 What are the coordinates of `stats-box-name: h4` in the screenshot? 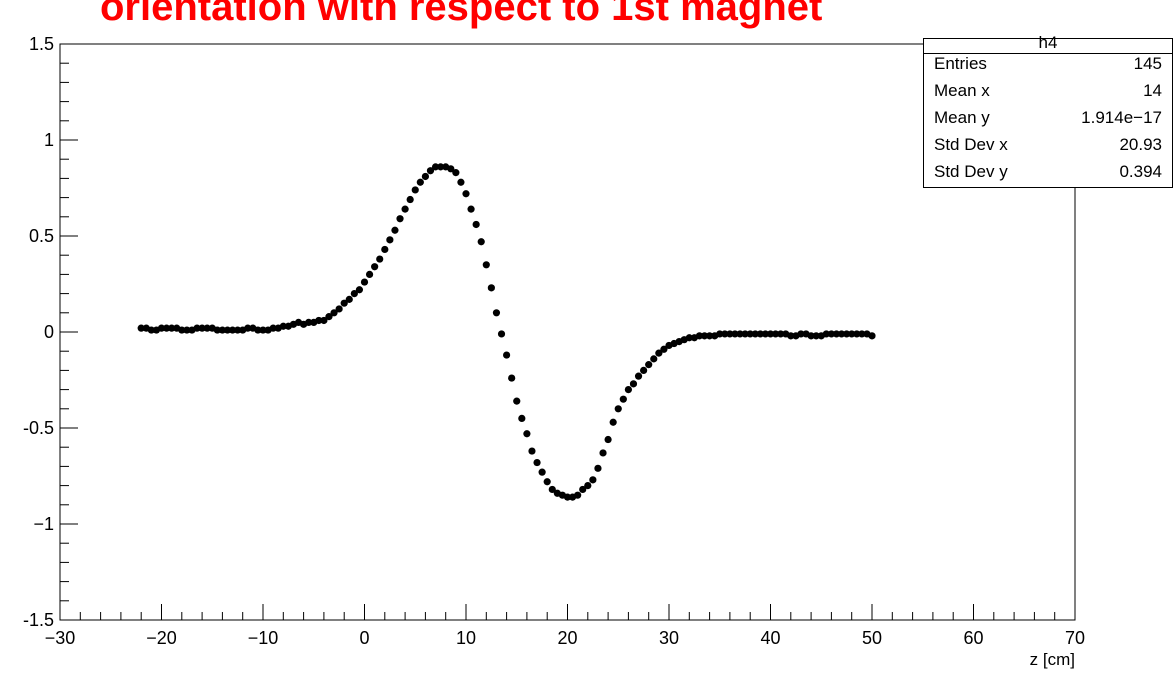 It's located at (1048, 42).